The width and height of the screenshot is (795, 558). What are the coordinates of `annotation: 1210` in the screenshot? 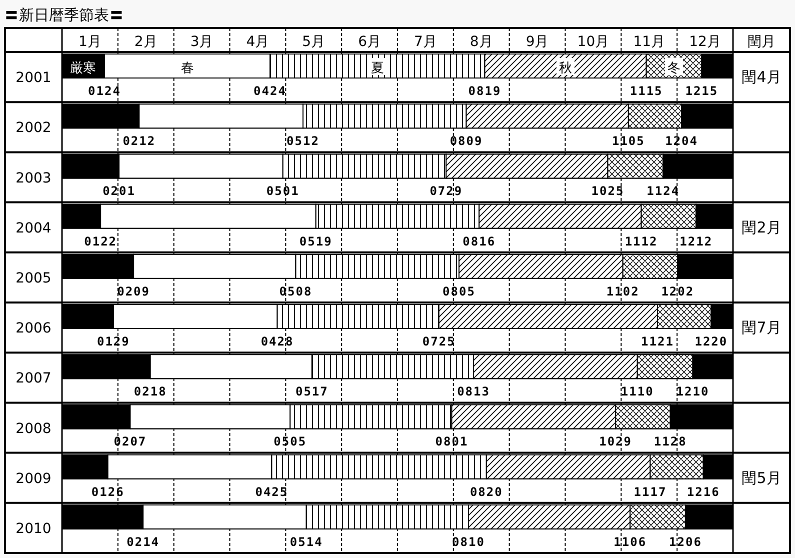 It's located at (693, 391).